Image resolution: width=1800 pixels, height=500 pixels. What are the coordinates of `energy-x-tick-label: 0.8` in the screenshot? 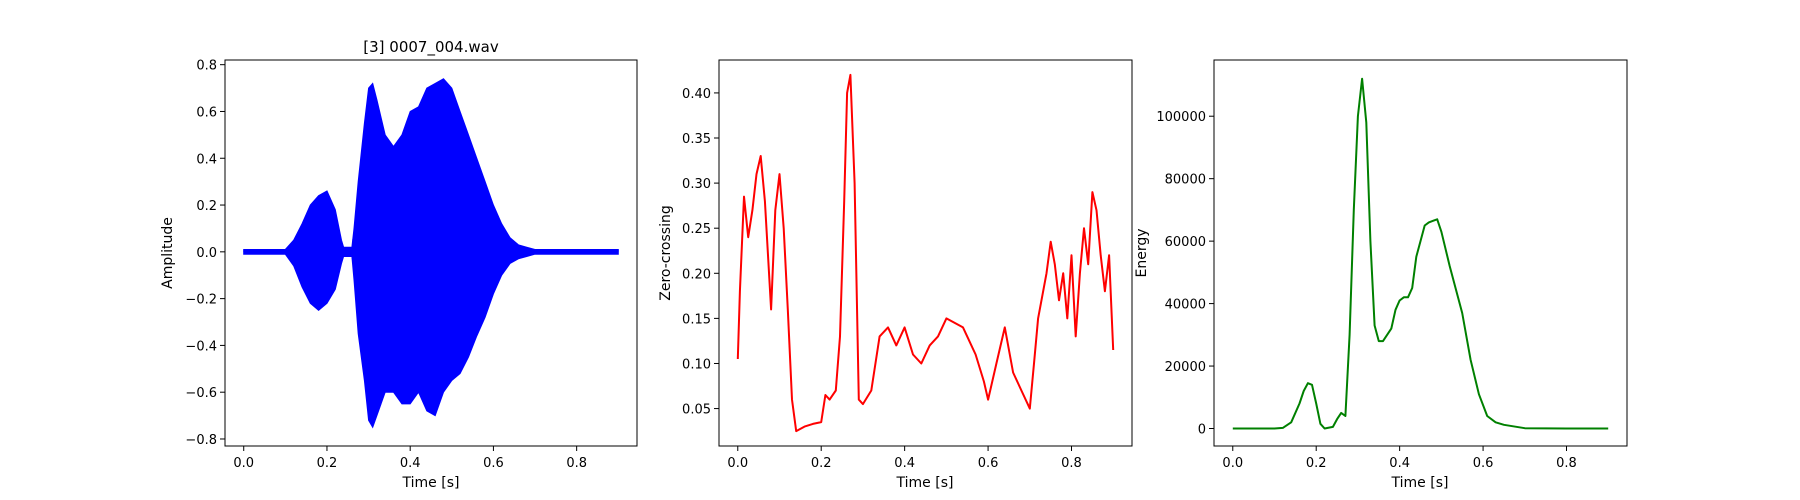 It's located at (1566, 463).